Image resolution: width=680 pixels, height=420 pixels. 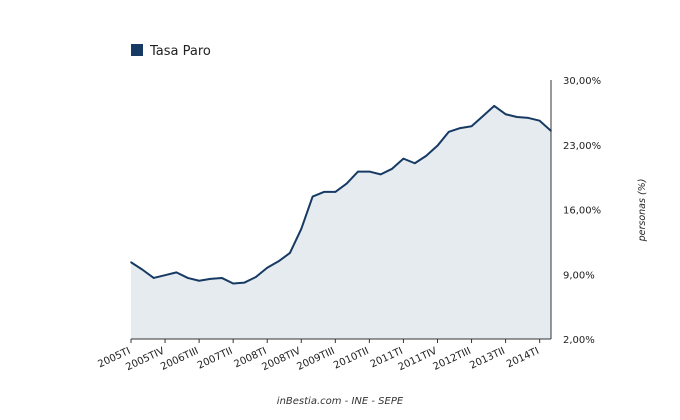 I want to click on x-tick-label: 2013TII, so click(x=487, y=359).